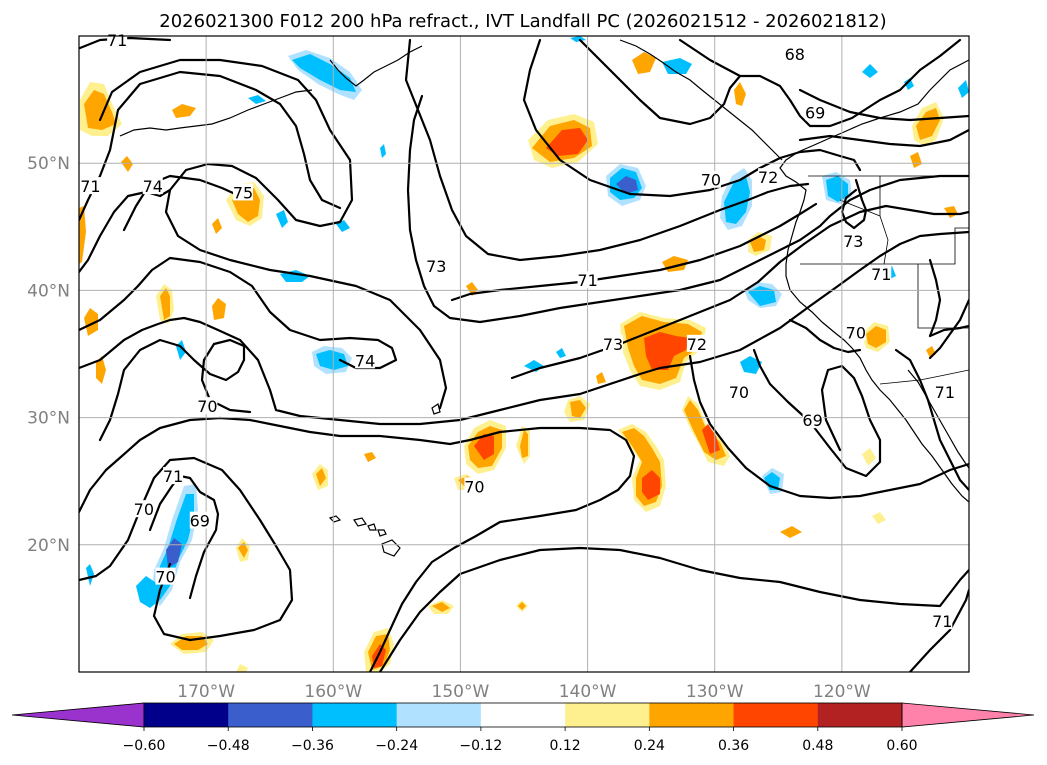 Image resolution: width=1047 pixels, height=765 pixels. I want to click on lon-tick-label: 170°W, so click(206, 692).